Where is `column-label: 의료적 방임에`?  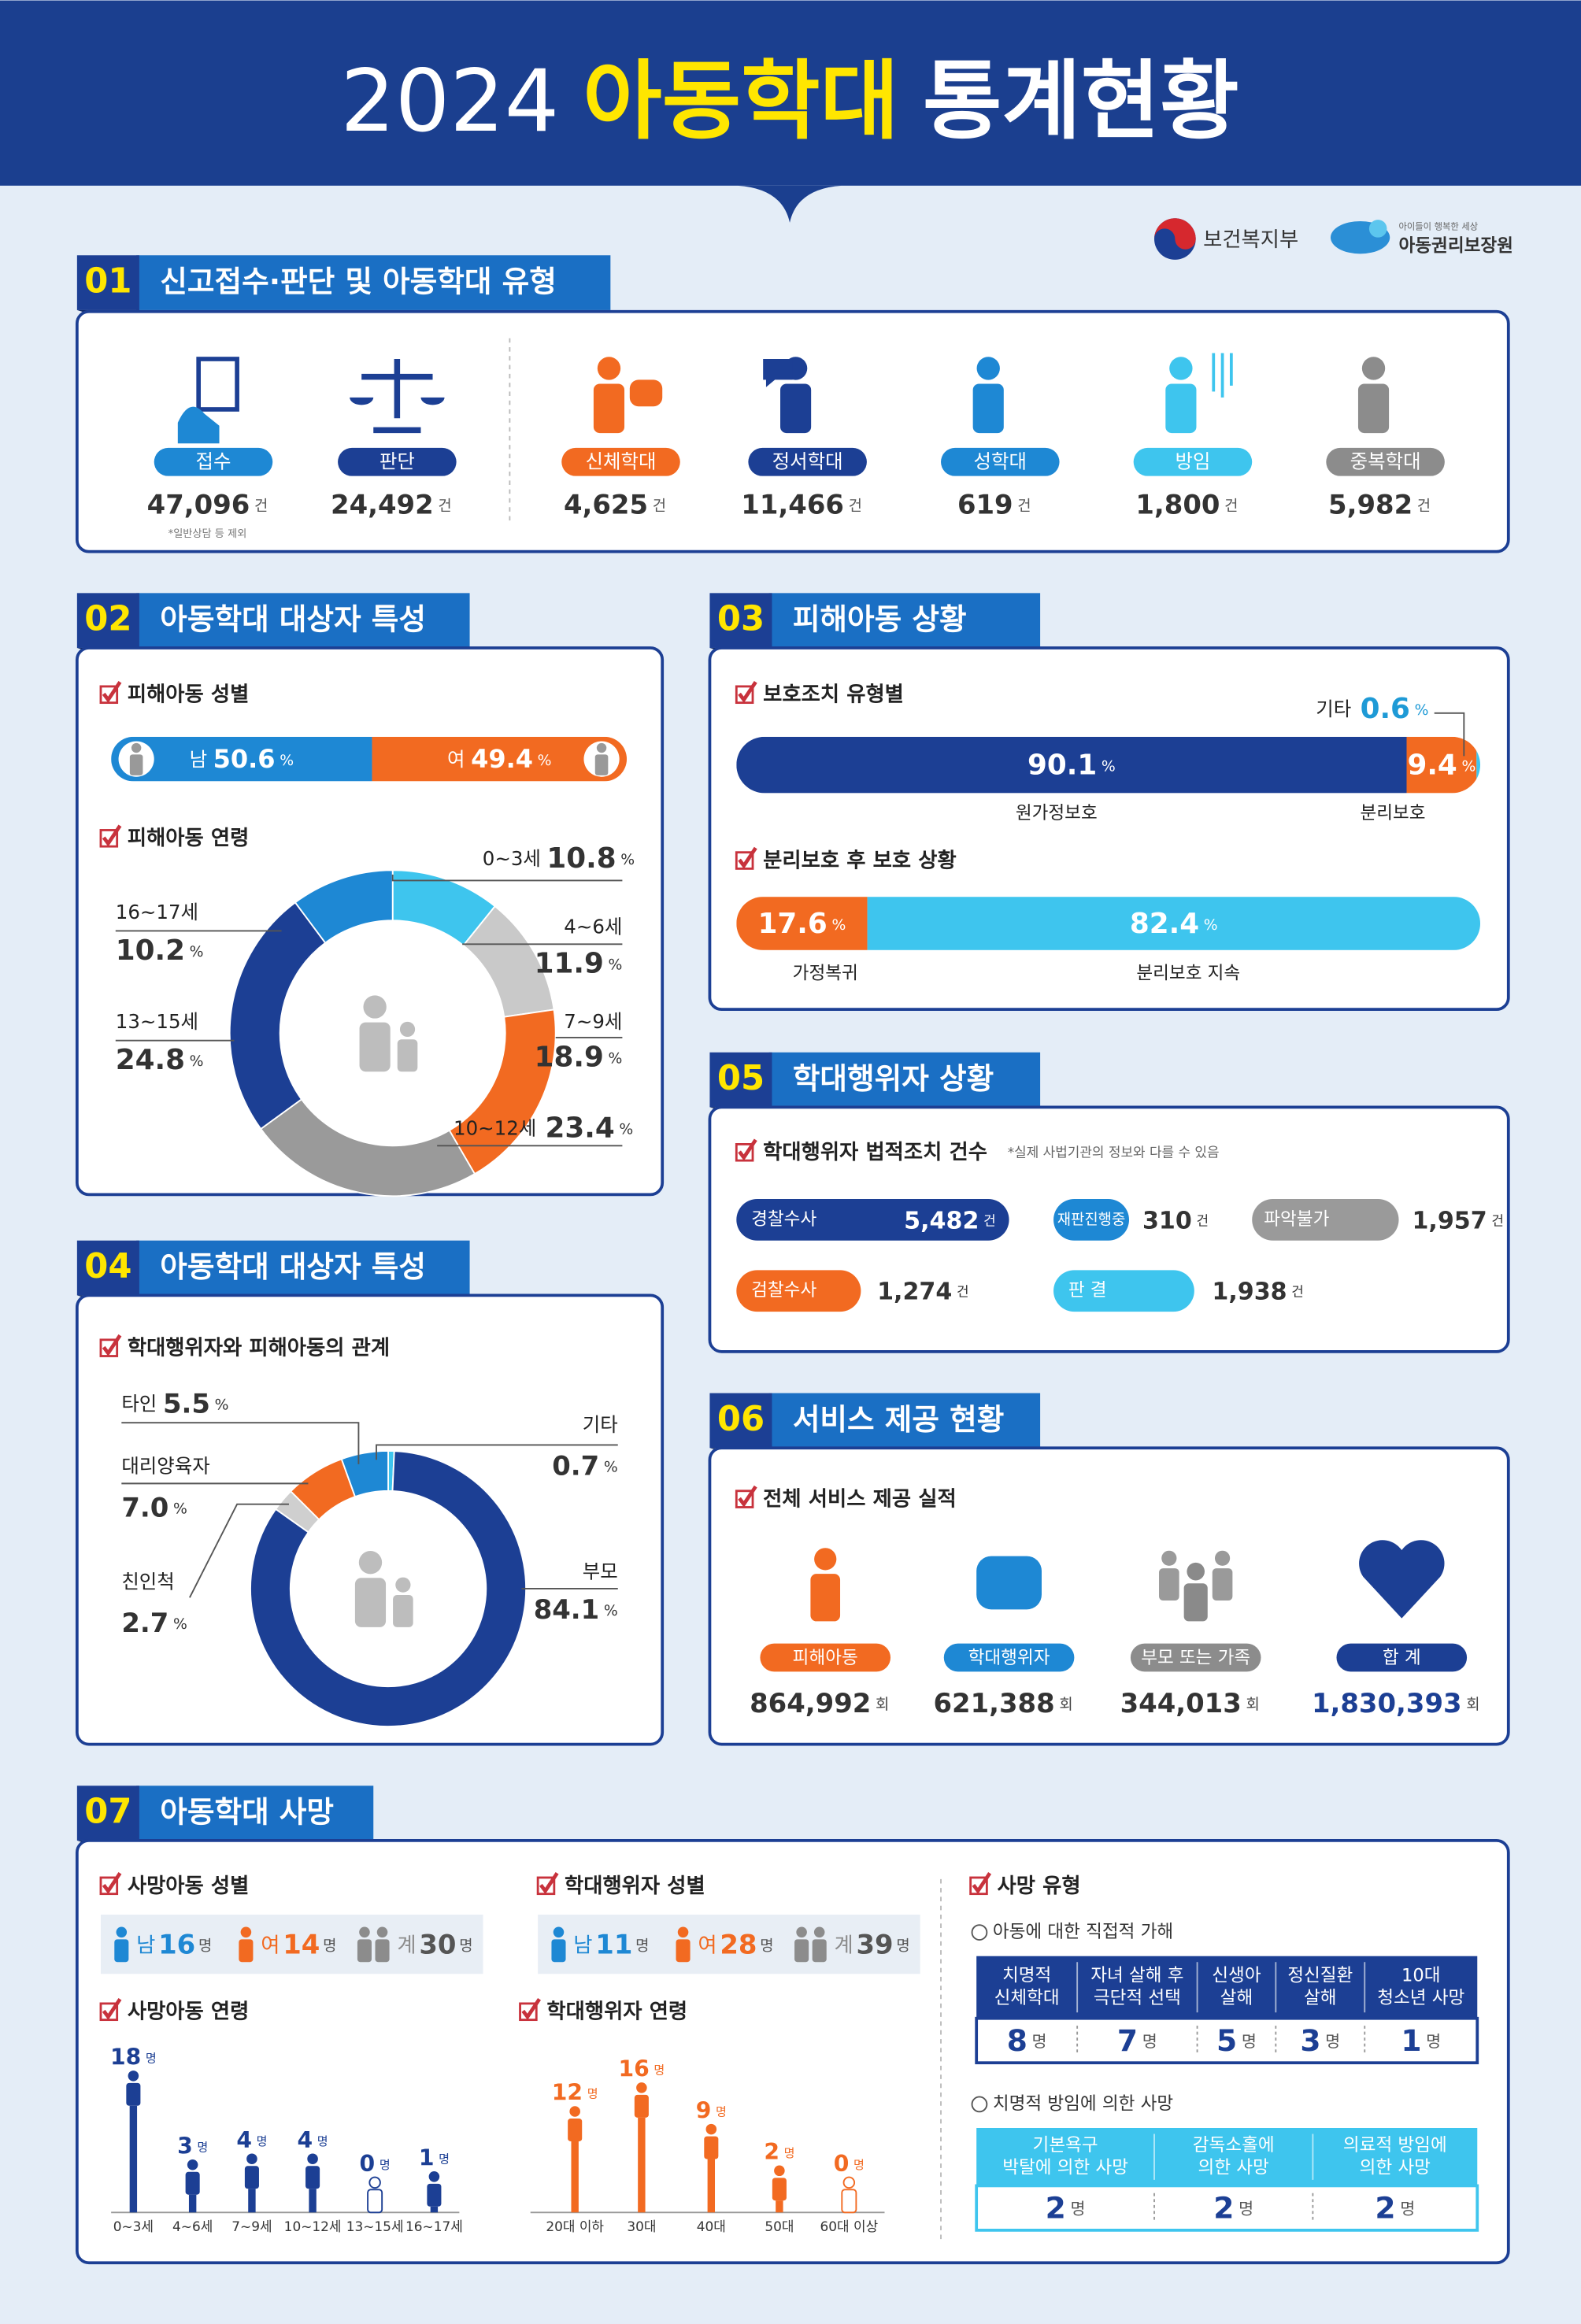
column-label: 의료적 방임에 is located at coordinates (1395, 2145).